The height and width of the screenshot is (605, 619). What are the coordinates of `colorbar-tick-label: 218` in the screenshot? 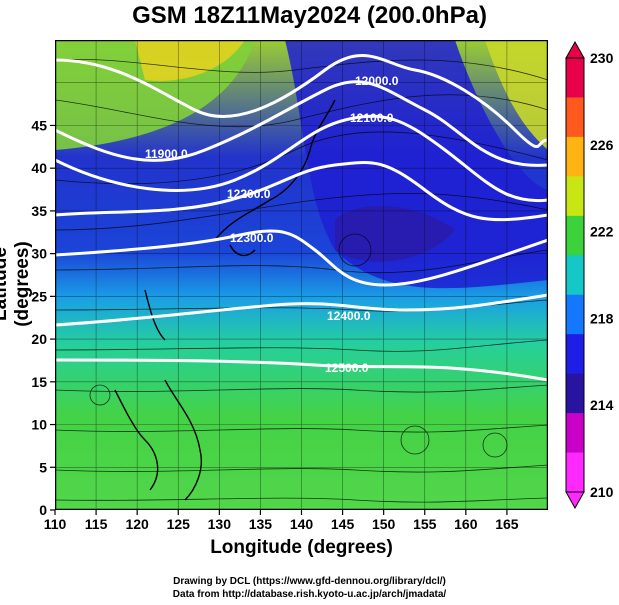 It's located at (602, 318).